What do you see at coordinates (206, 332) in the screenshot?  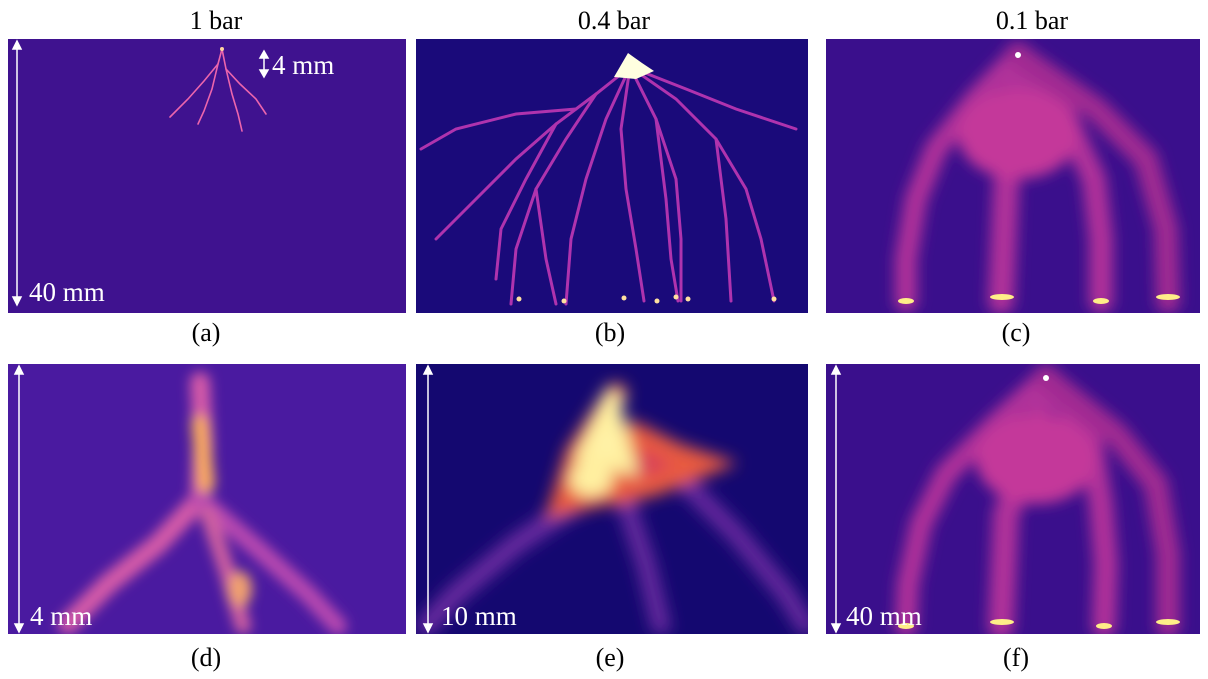 I see `caption-a: (a)` at bounding box center [206, 332].